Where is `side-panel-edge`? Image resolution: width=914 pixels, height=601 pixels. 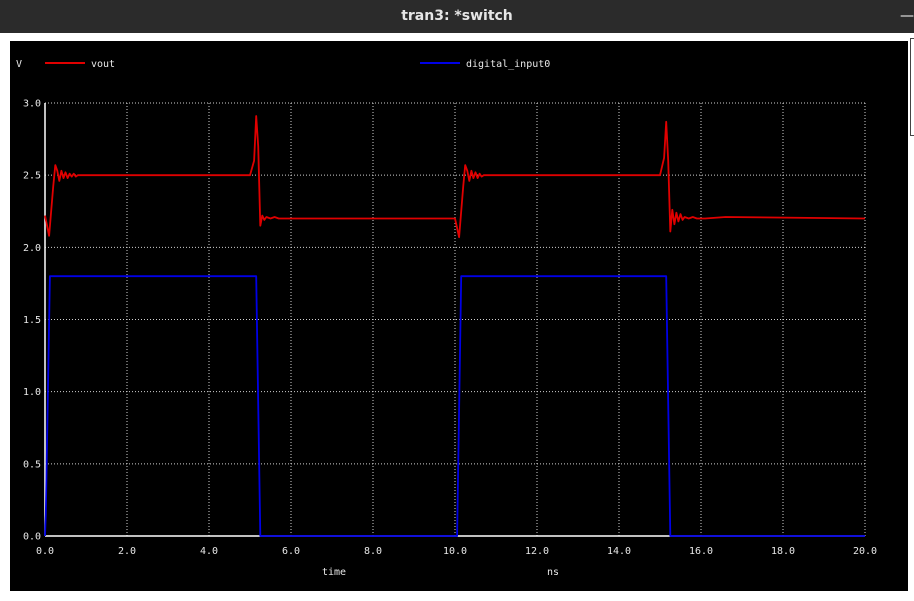 side-panel-edge is located at coordinates (912, 87).